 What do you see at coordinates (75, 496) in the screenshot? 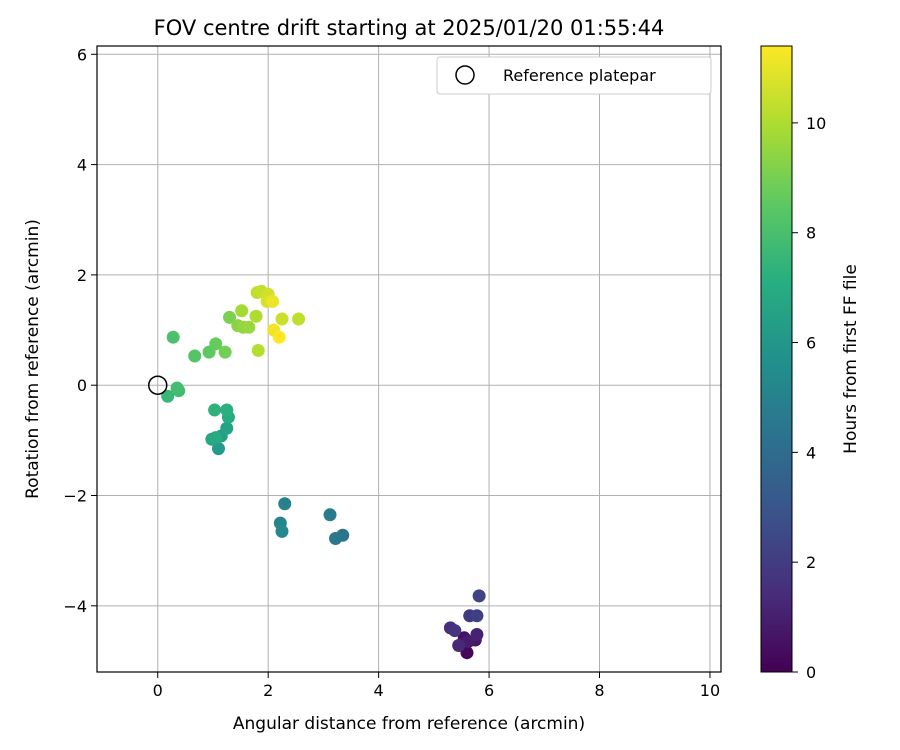
I see `y-tick-label: −2` at bounding box center [75, 496].